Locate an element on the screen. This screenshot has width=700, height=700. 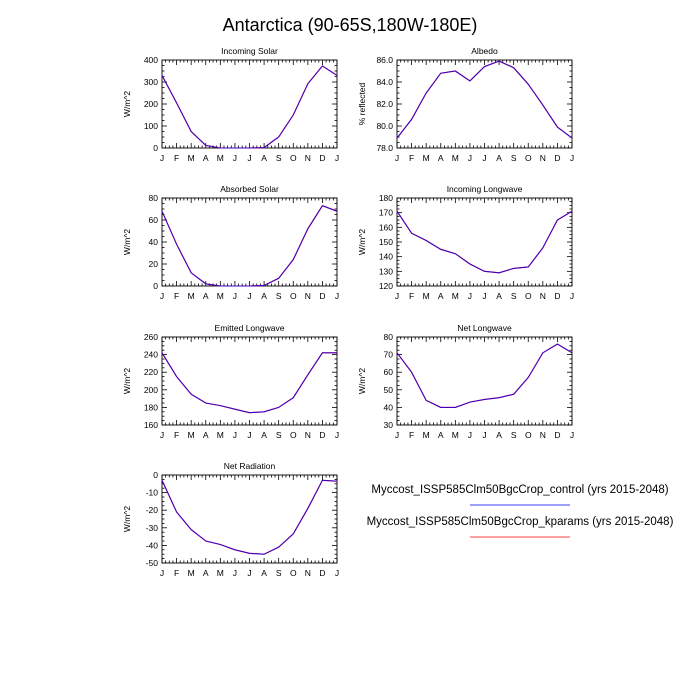
y-tick-label: 140 is located at coordinates (386, 257).